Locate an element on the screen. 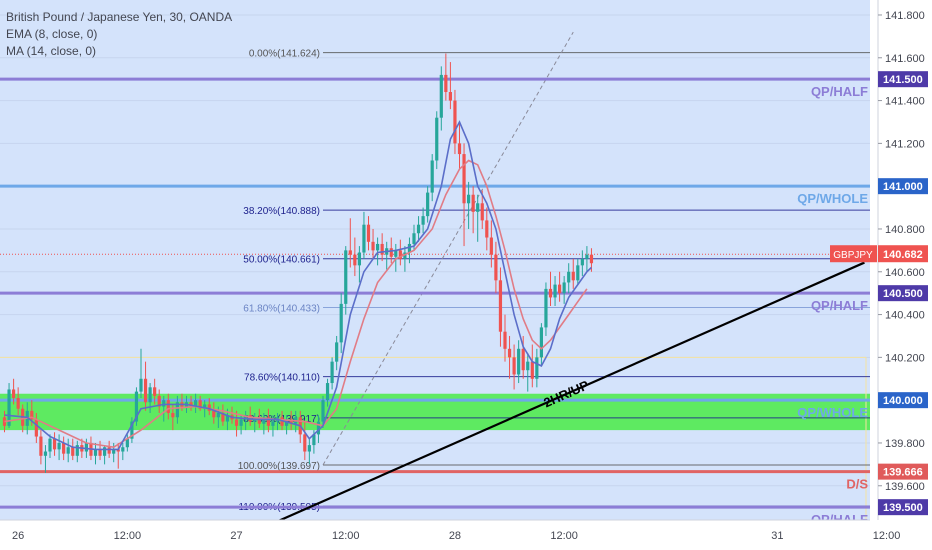  level-price-tag-label: 140.000 is located at coordinates (903, 401).